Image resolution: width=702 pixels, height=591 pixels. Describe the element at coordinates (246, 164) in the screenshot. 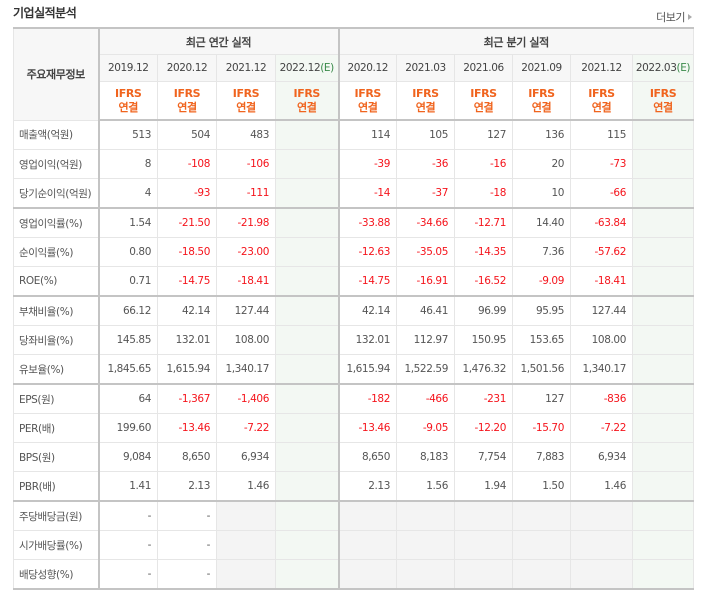

I see `value-cell: -106` at that location.